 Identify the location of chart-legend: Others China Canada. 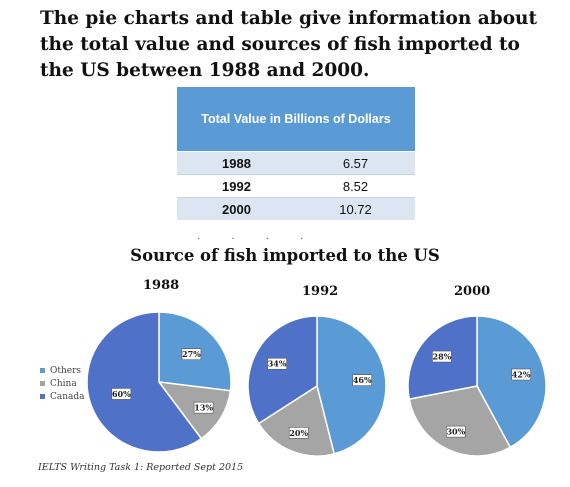
(62, 383).